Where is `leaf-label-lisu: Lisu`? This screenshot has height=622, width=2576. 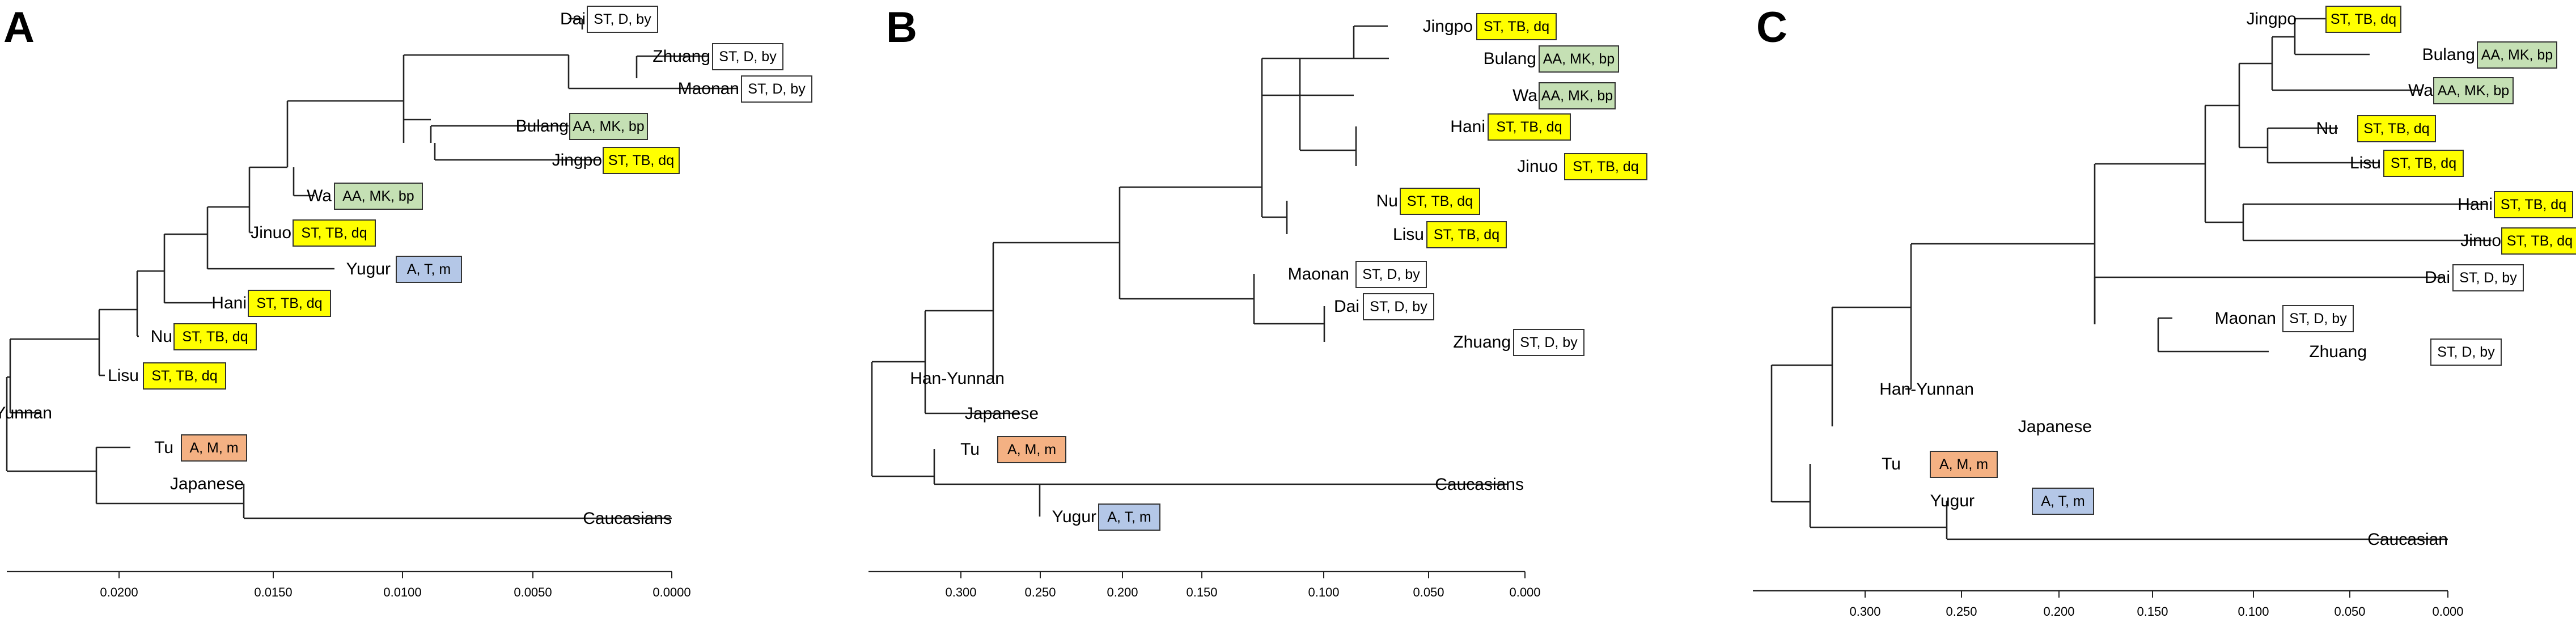
leaf-label-lisu: Lisu is located at coordinates (1408, 234).